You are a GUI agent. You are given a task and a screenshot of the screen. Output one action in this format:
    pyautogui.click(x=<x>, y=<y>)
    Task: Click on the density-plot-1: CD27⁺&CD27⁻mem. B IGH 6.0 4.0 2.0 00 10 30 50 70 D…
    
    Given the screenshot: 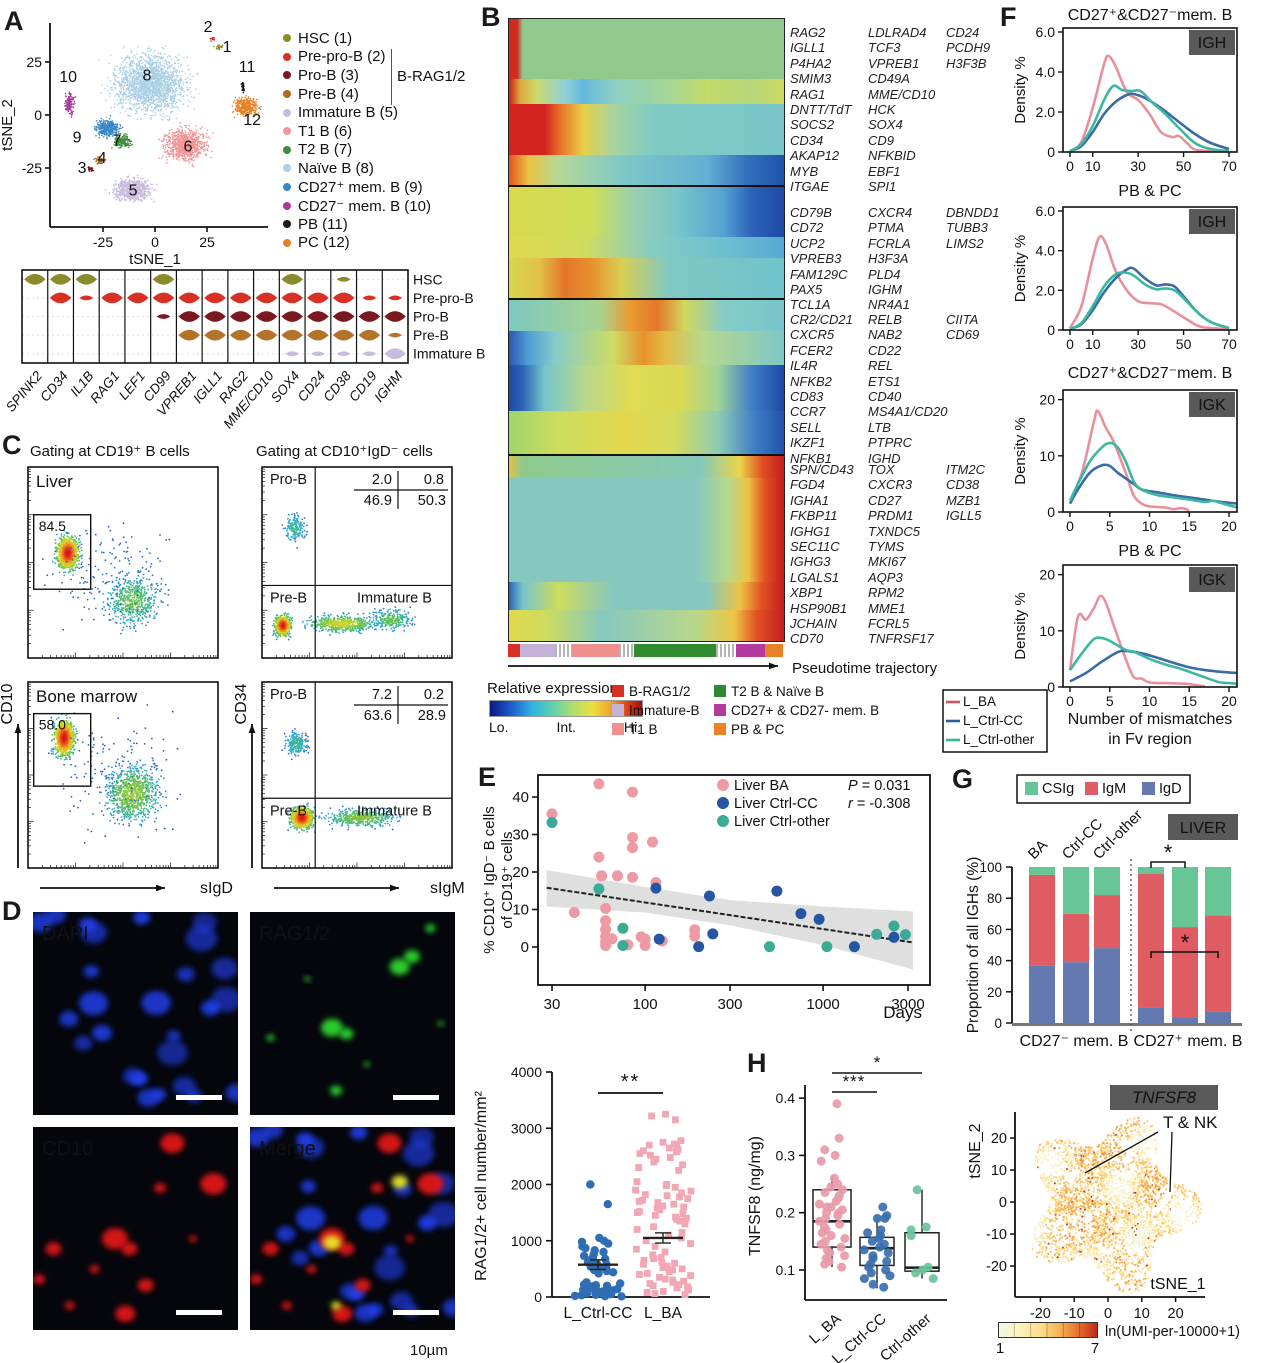 What is the action you would take?
    pyautogui.click(x=1125, y=90)
    